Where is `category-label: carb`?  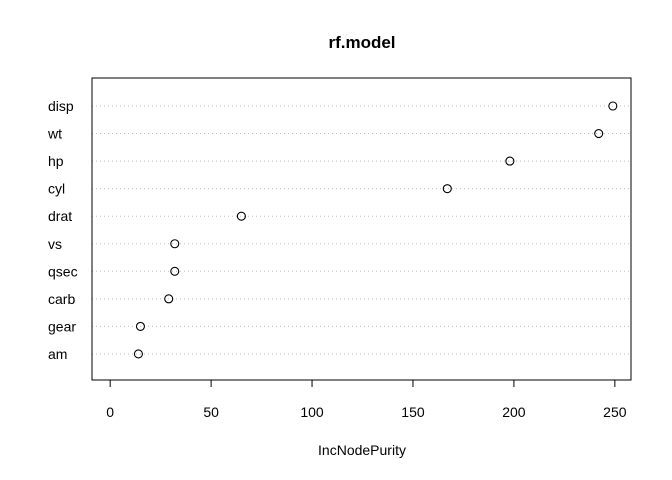 category-label: carb is located at coordinates (61, 299).